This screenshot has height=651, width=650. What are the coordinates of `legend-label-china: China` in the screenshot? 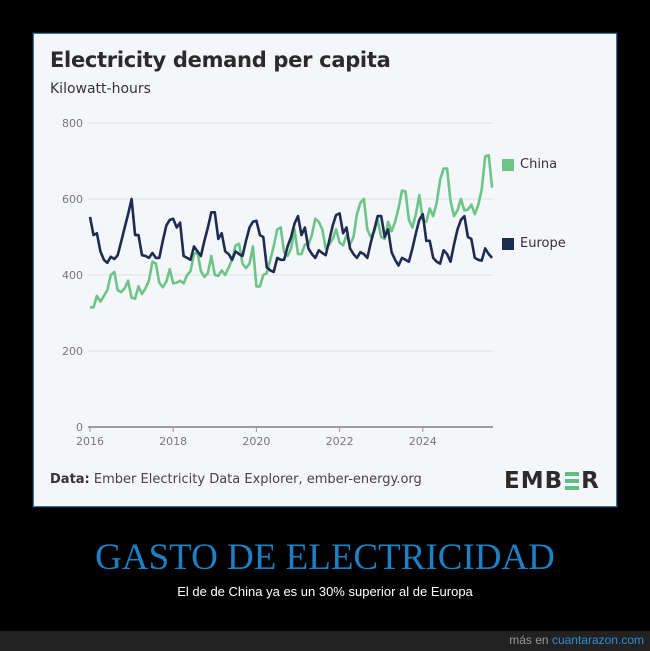 It's located at (539, 164).